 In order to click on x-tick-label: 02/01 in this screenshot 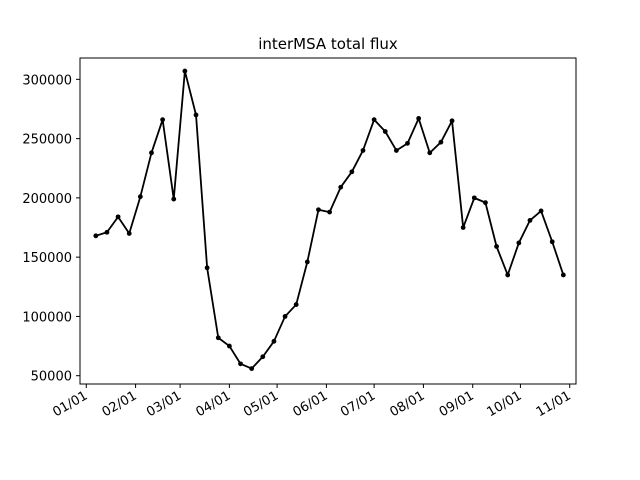, I will do `click(120, 404)`.